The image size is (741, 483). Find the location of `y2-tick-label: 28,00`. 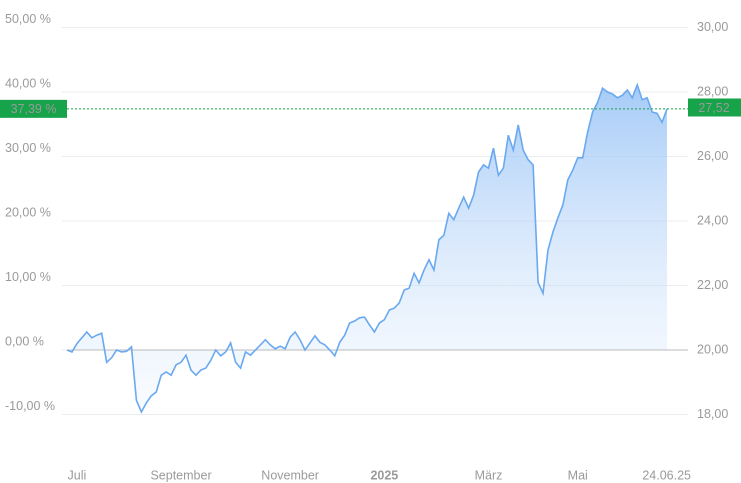

y2-tick-label: 28,00 is located at coordinates (712, 91).